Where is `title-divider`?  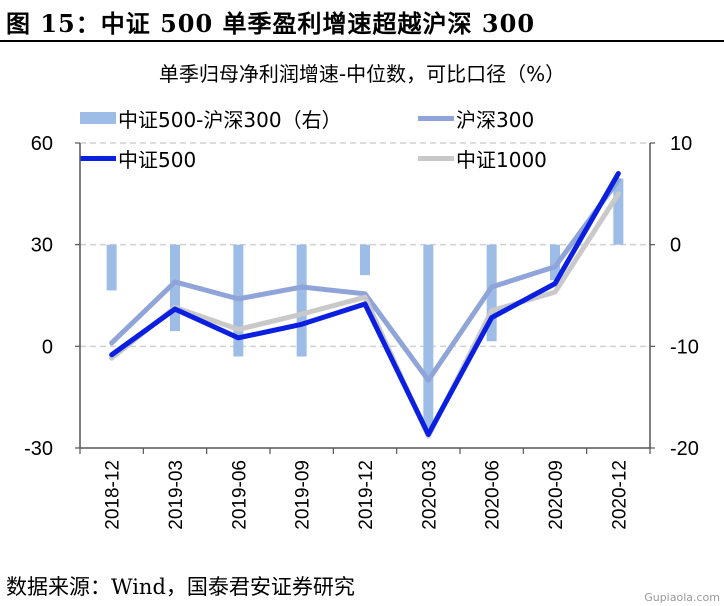 title-divider is located at coordinates (362, 41).